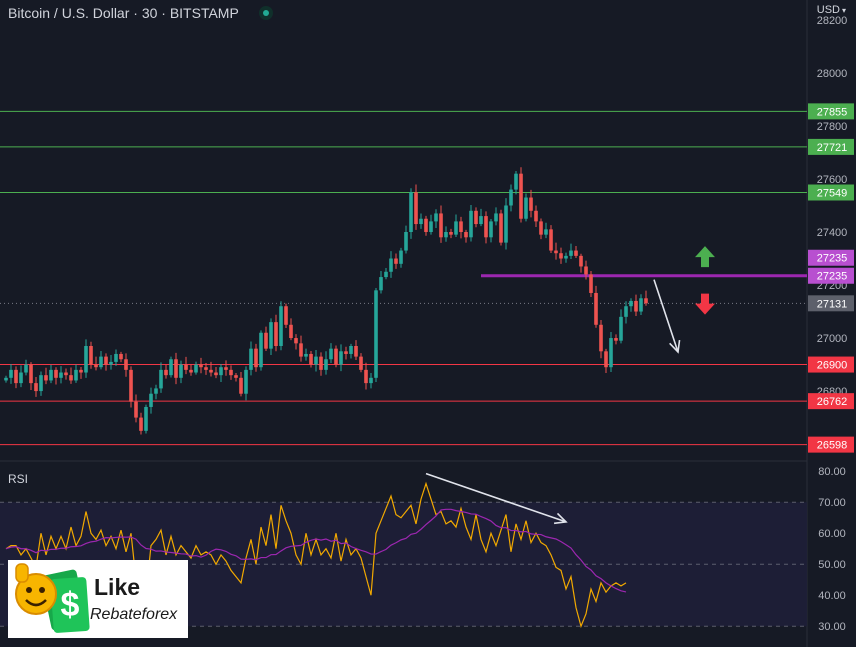 This screenshot has width=856, height=647. I want to click on pivot-label-upper: 27235, so click(832, 259).